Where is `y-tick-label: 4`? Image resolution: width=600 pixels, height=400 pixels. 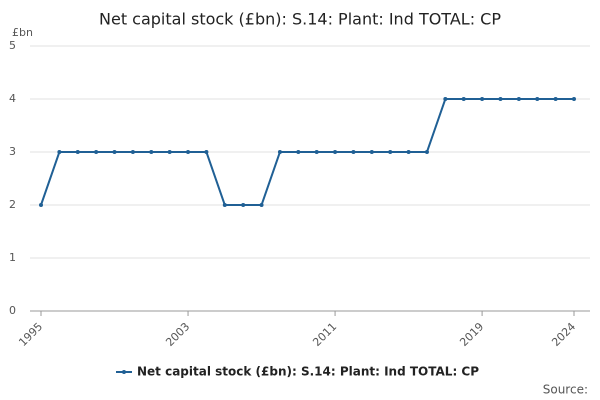
y-tick-label: 4 is located at coordinates (12, 98).